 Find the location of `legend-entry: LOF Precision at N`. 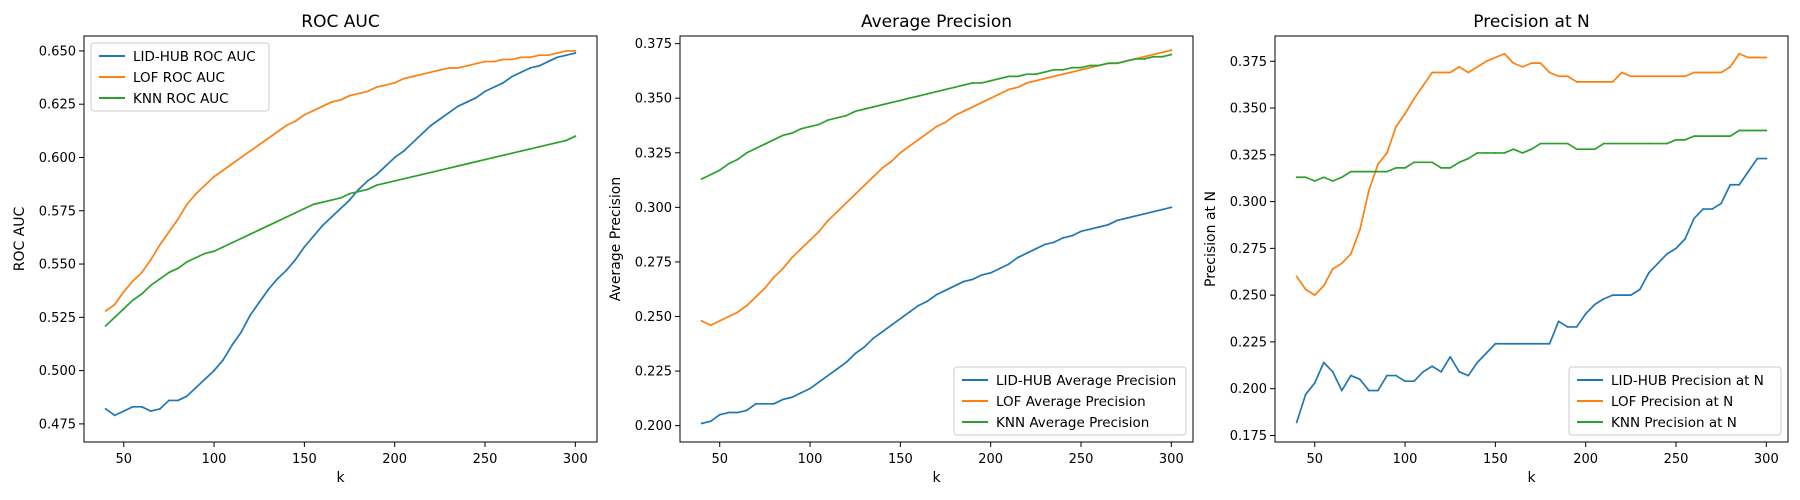

legend-entry: LOF Precision at N is located at coordinates (1672, 402).